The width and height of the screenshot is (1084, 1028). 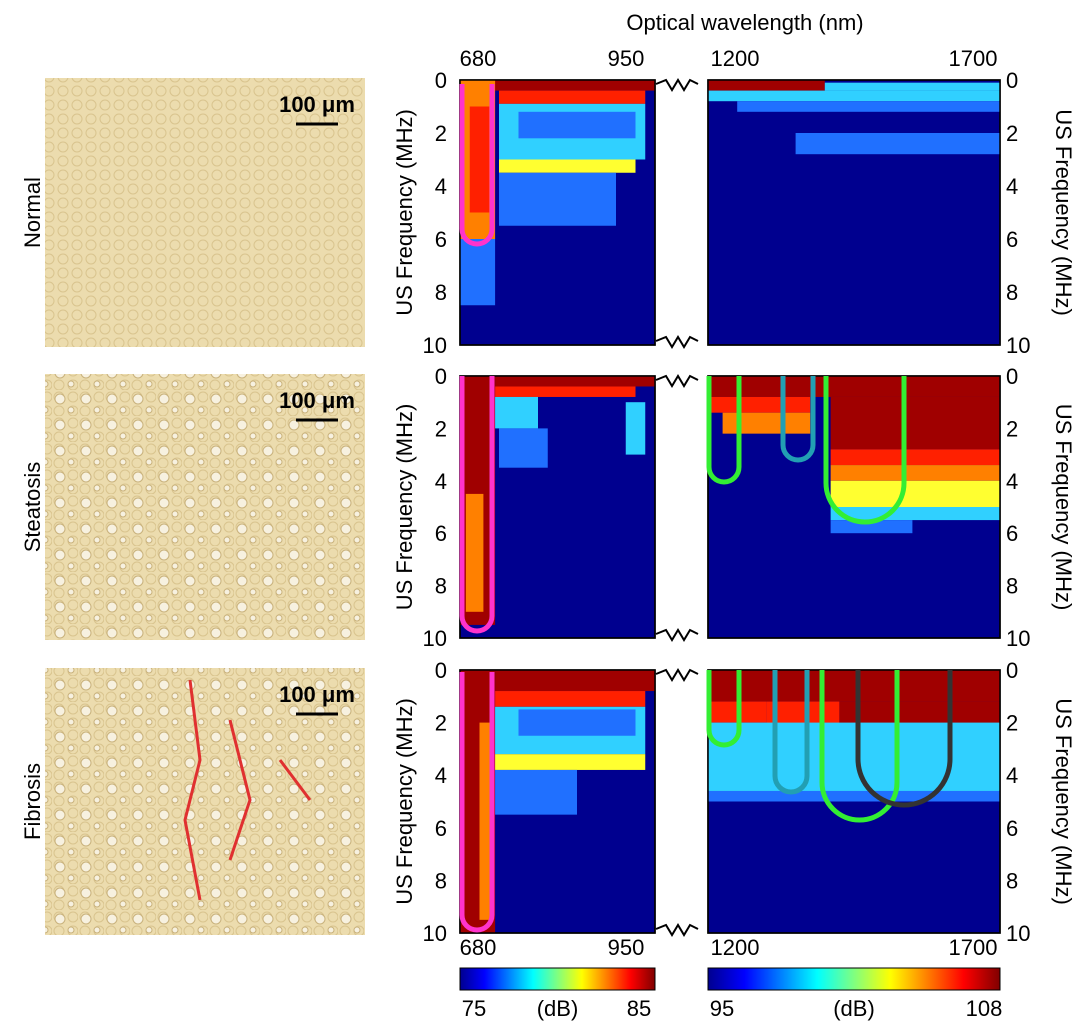 I want to click on row-label: Fibrosis, so click(x=32, y=801).